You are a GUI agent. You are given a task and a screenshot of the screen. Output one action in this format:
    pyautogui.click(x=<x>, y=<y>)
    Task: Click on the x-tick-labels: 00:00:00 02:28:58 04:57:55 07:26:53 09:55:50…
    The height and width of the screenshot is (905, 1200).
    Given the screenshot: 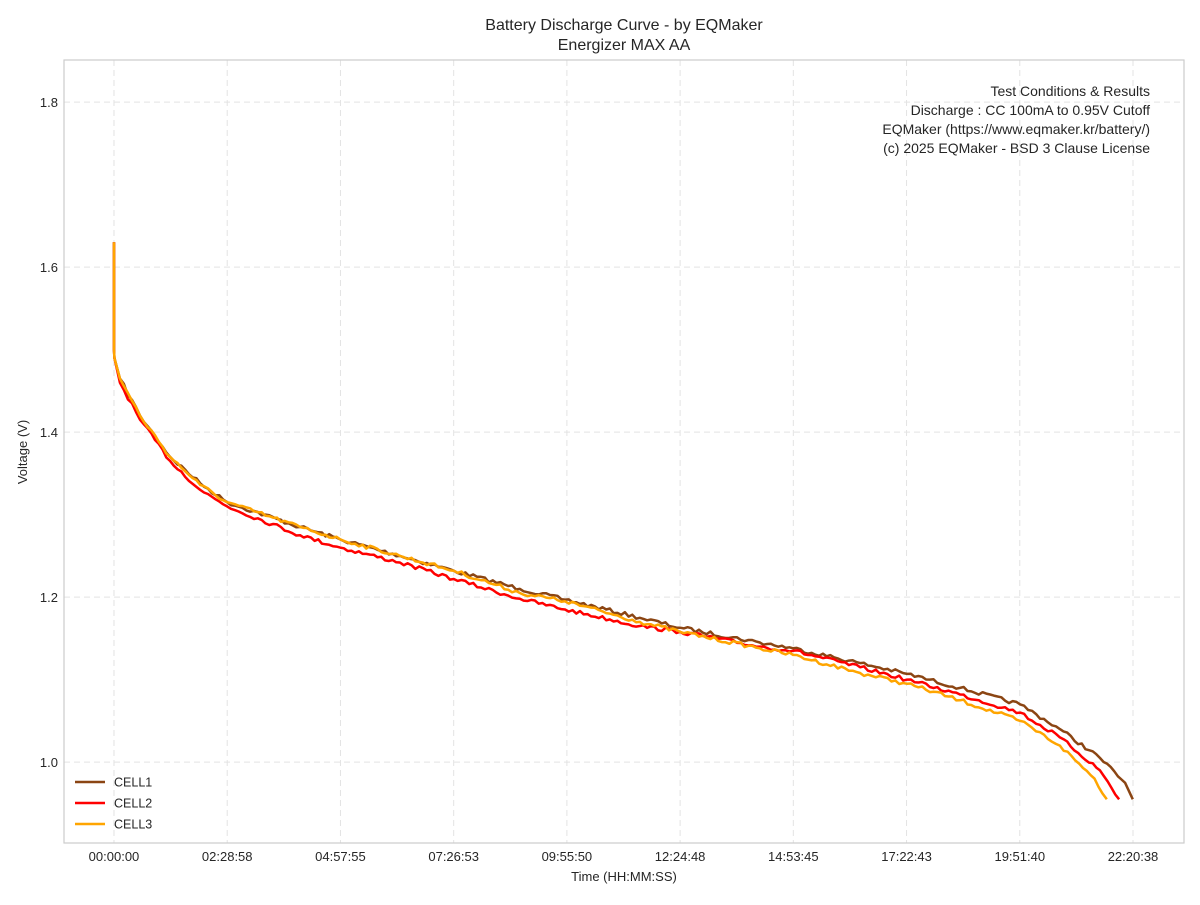 What is the action you would take?
    pyautogui.click(x=624, y=856)
    